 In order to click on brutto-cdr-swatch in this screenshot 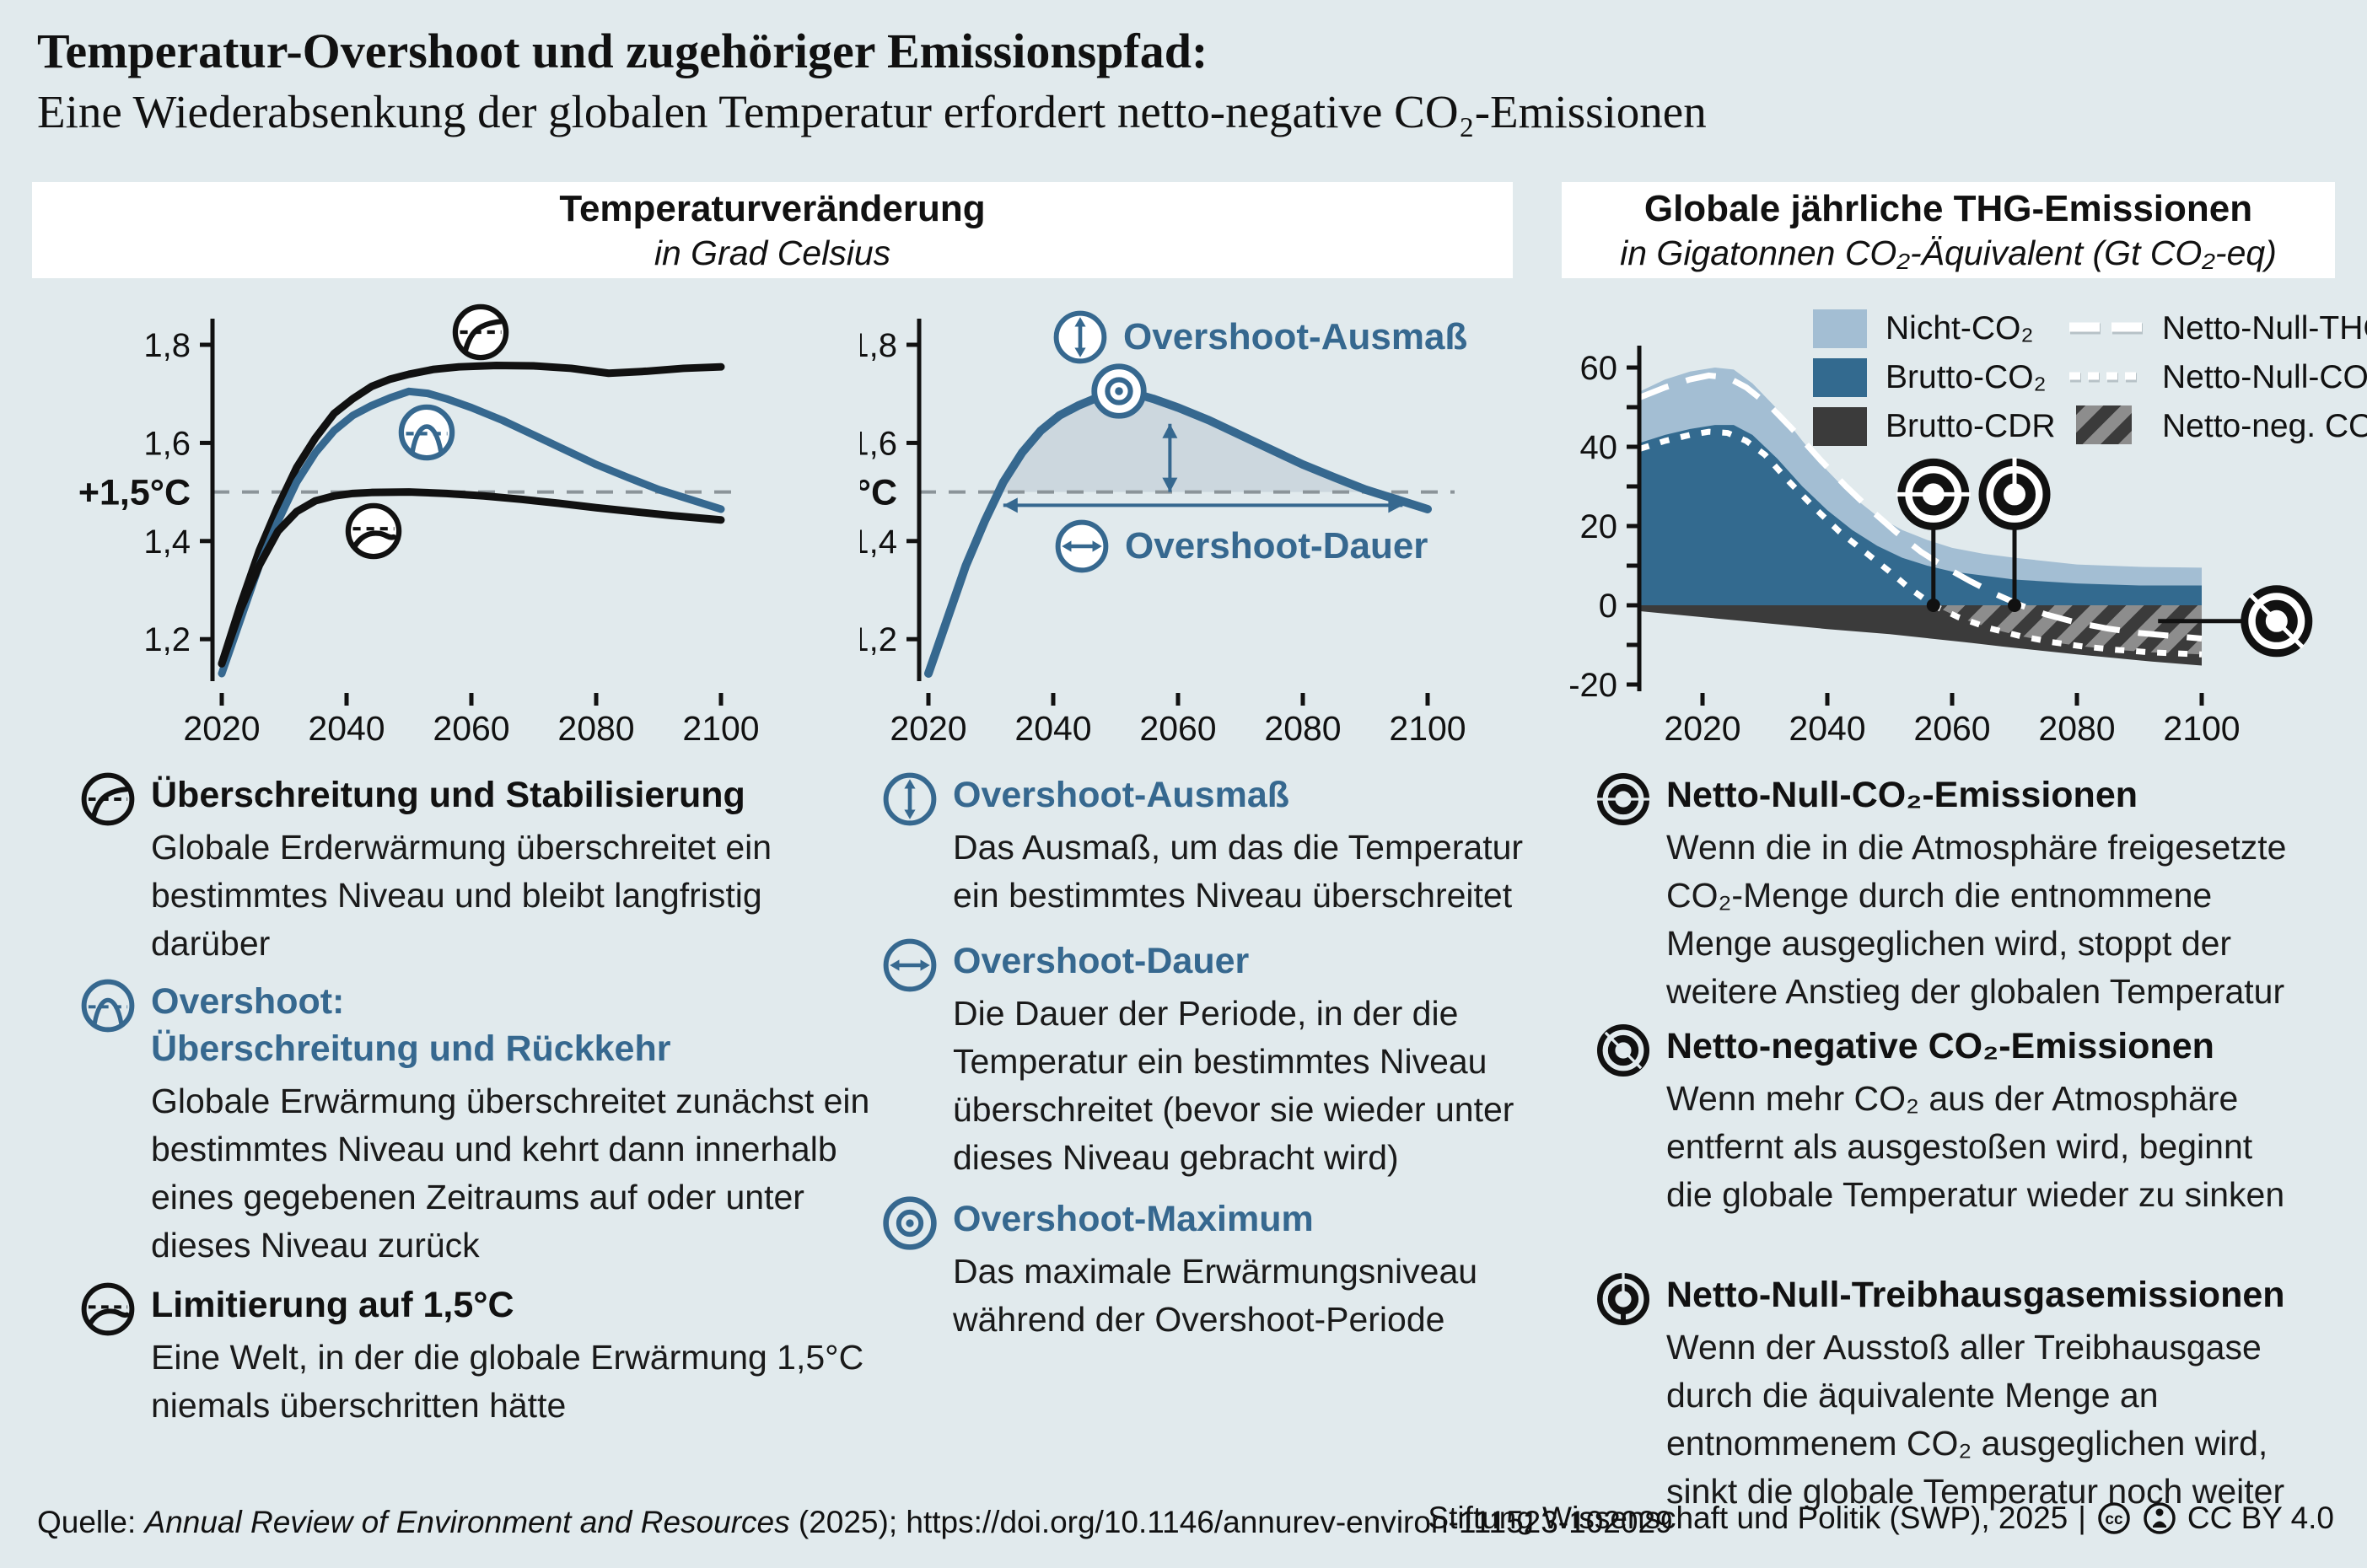, I will do `click(1840, 427)`.